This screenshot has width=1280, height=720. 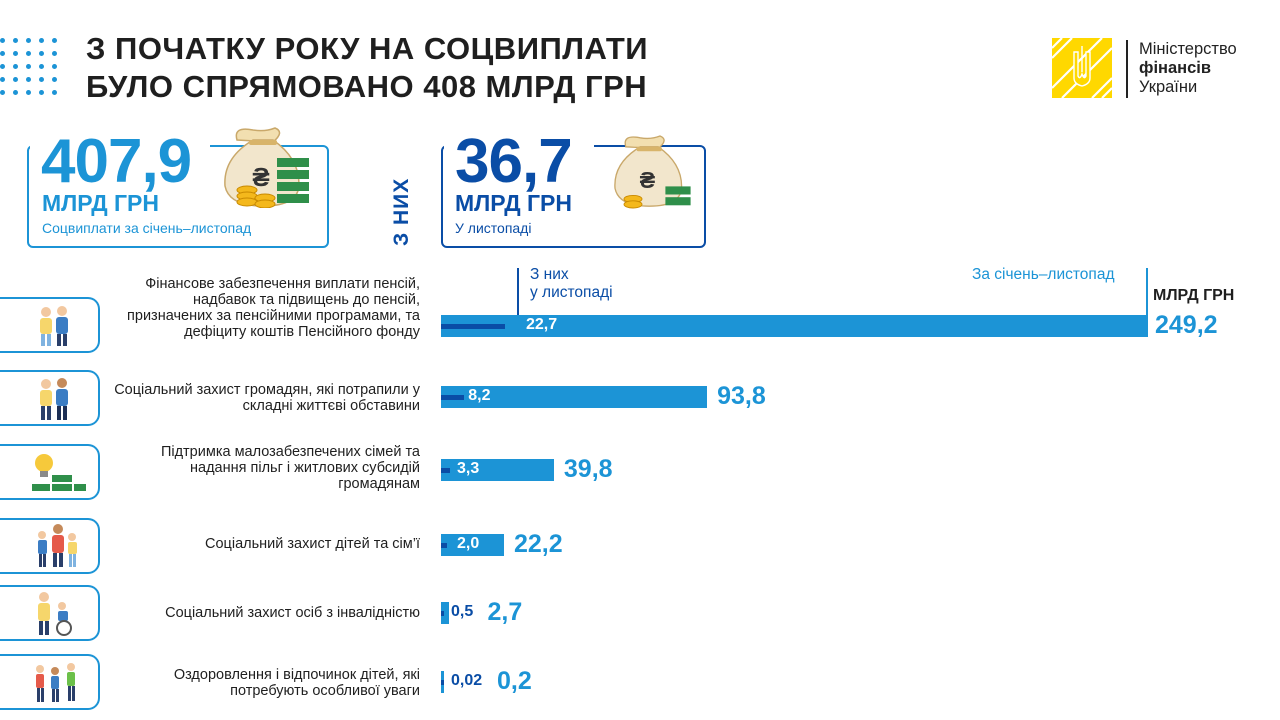 What do you see at coordinates (1186, 325) in the screenshot?
I see `total-value-label: 249,2` at bounding box center [1186, 325].